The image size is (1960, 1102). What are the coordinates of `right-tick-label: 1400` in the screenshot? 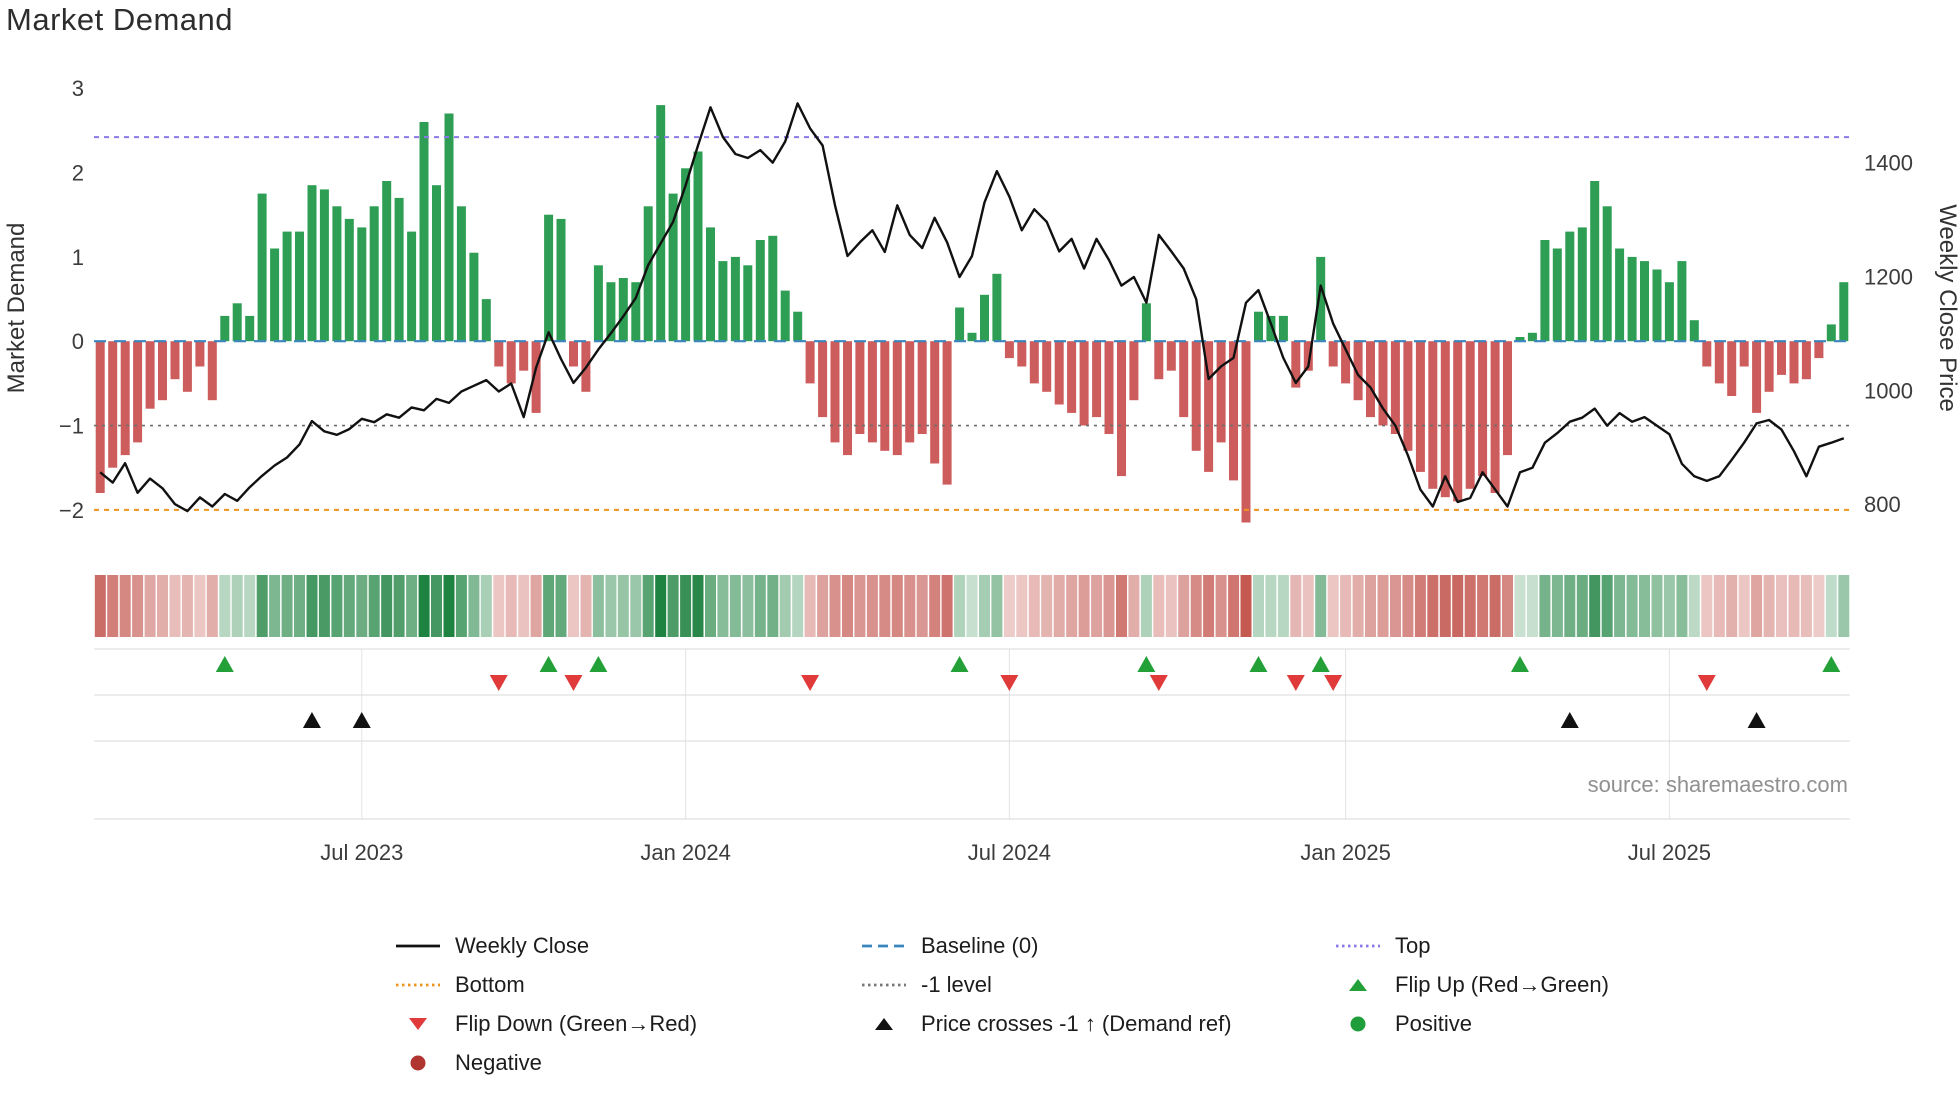 It's located at (1888, 163).